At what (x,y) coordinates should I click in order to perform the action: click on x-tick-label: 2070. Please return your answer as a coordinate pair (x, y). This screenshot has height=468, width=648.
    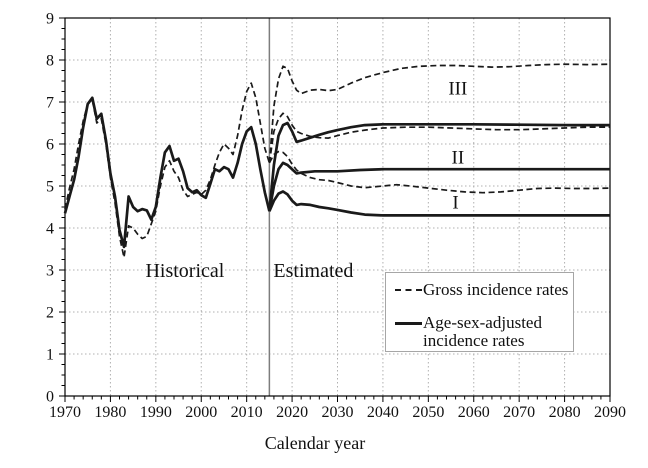
    Looking at the image, I should click on (519, 412).